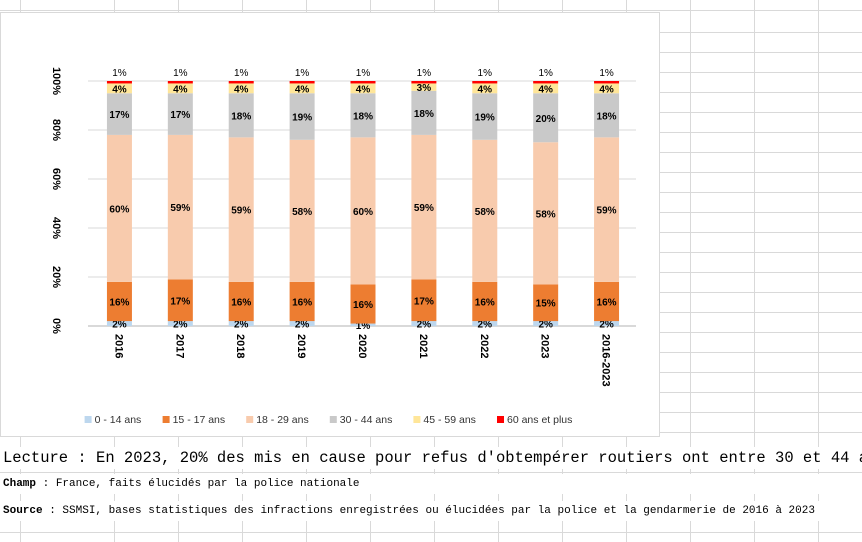  What do you see at coordinates (546, 119) in the screenshot?
I see `data-label: 20%` at bounding box center [546, 119].